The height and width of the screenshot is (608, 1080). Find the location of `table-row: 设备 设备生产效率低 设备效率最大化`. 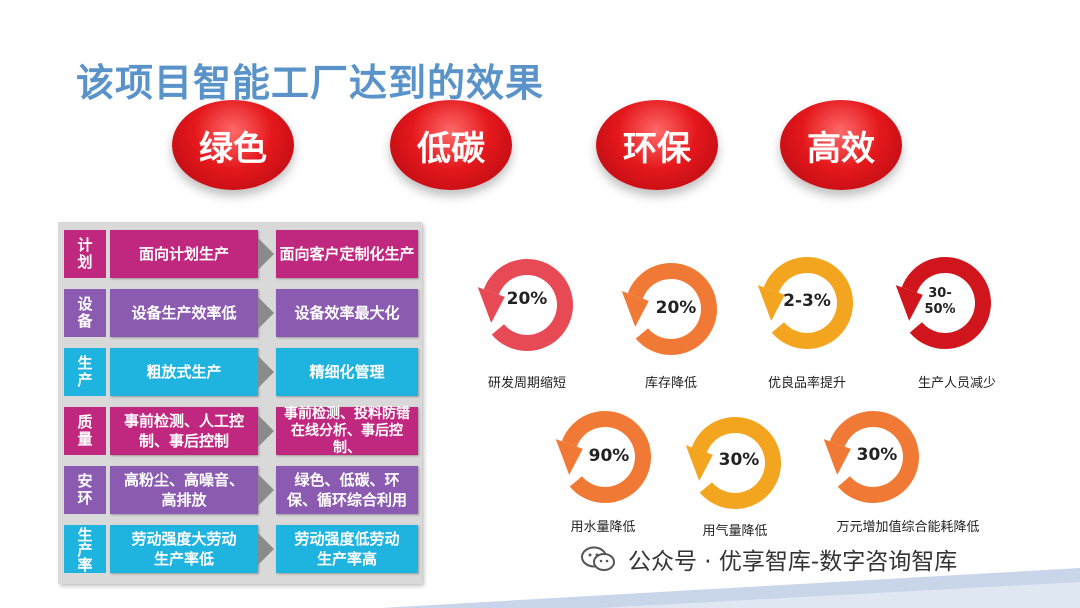

table-row: 设备 设备生产效率低 设备效率最大化 is located at coordinates (240, 312).